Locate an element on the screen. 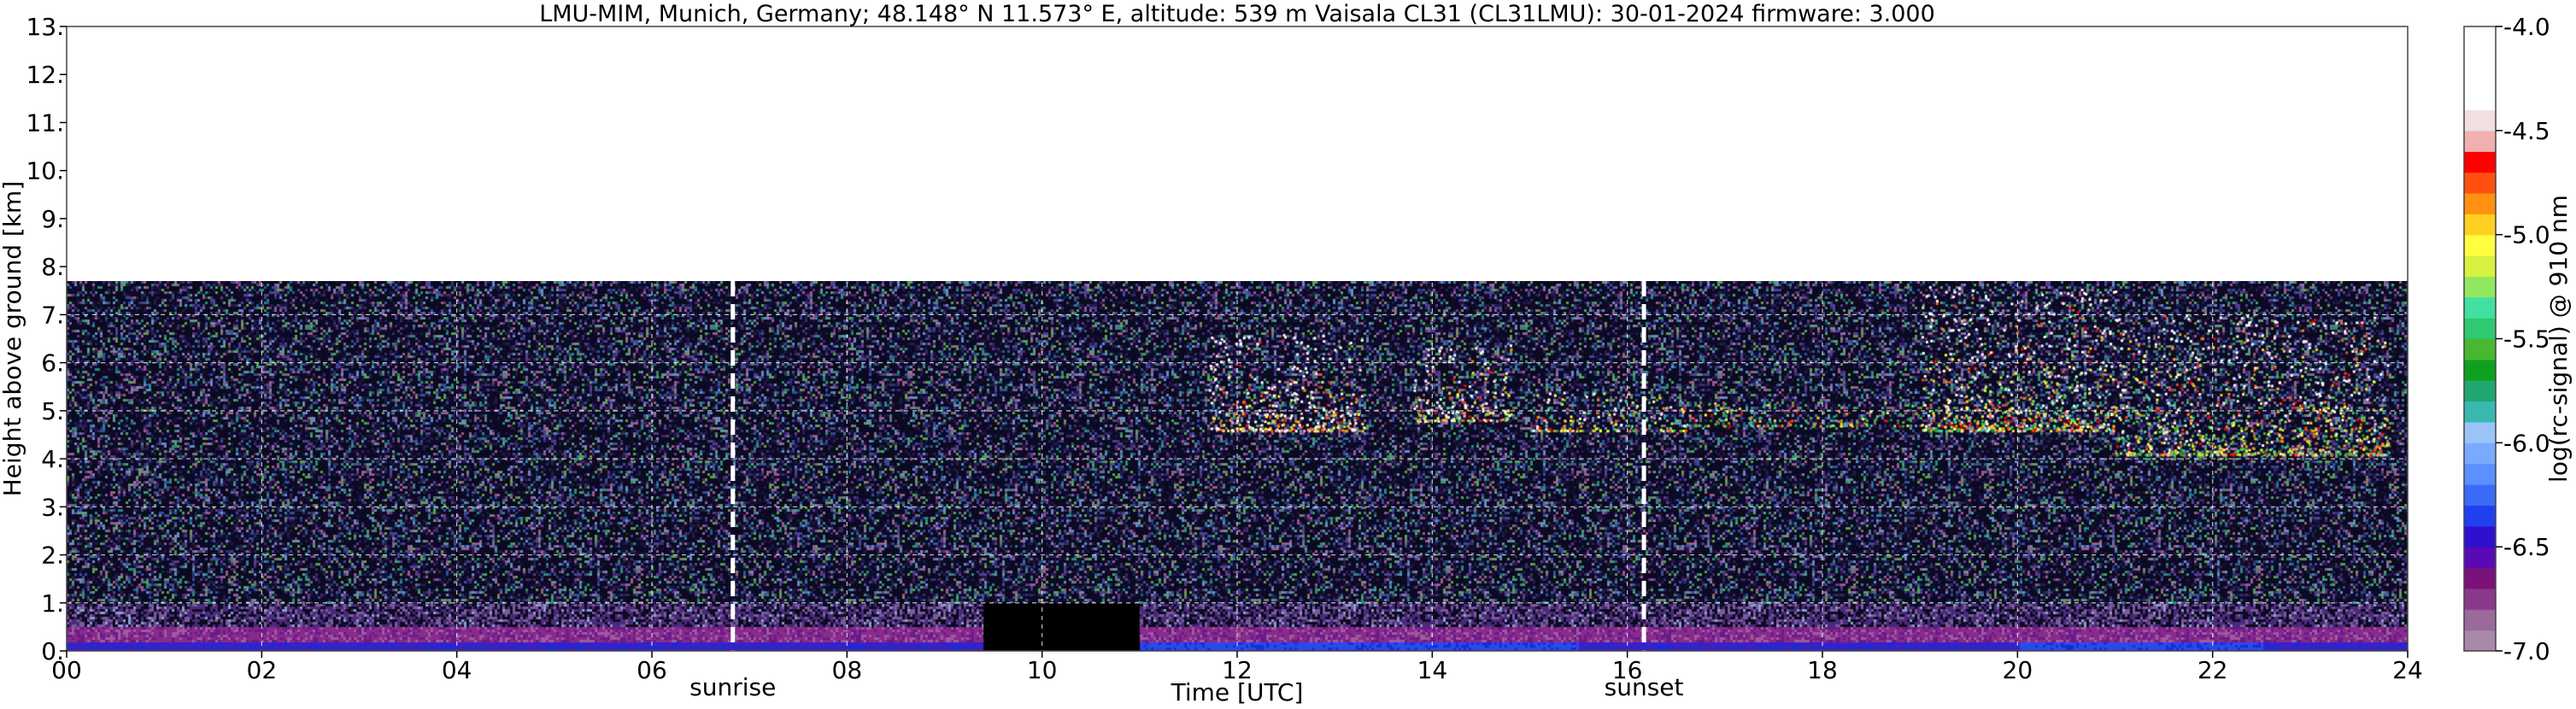 This screenshot has width=2576, height=709. x-tick-label: 18 is located at coordinates (1822, 670).